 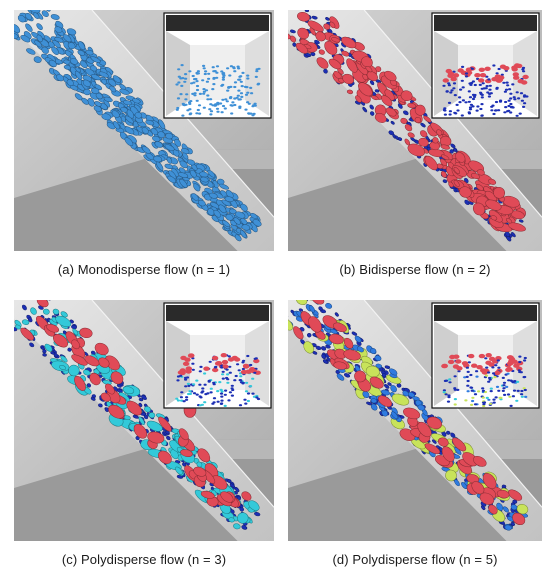 What do you see at coordinates (415, 559) in the screenshot?
I see `caption-polydisperse-5: (d) Polydisperse flow (n = 5)` at bounding box center [415, 559].